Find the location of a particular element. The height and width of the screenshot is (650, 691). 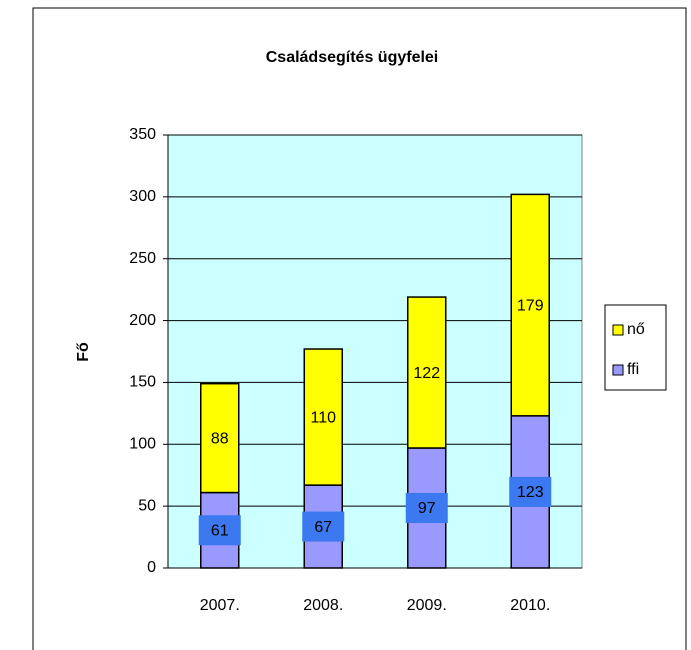

data-label: 123 is located at coordinates (530, 492).